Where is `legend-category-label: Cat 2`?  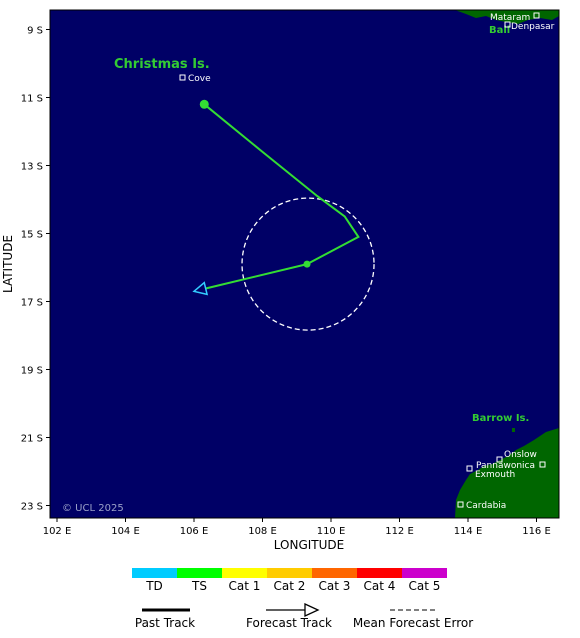 legend-category-label: Cat 2 is located at coordinates (290, 586).